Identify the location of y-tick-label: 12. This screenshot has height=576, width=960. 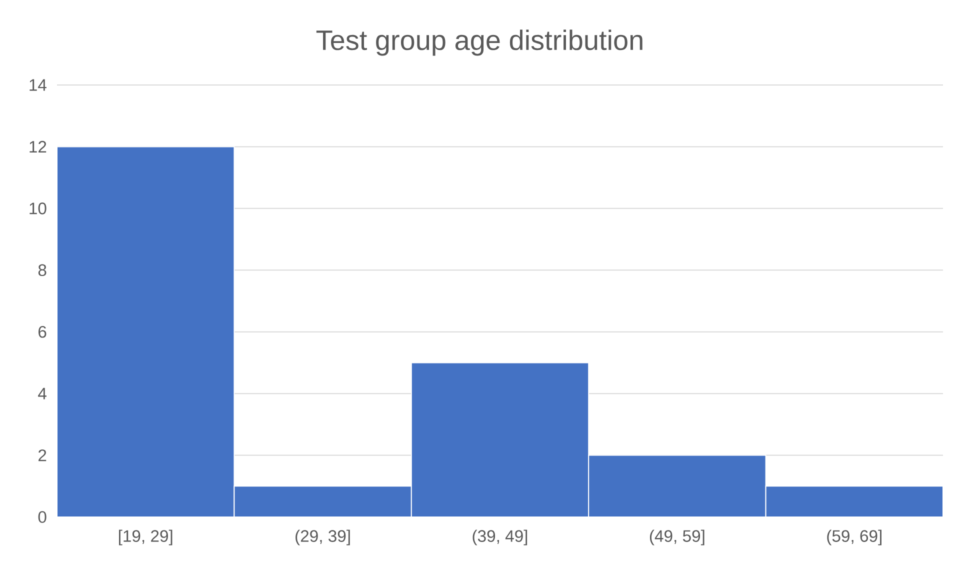
(38, 146).